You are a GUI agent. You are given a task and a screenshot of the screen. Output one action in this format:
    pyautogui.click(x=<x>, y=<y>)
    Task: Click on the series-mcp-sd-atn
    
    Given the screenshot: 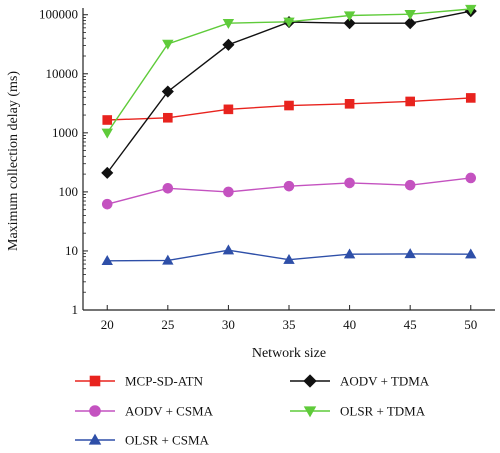 What is the action you would take?
    pyautogui.click(x=289, y=109)
    